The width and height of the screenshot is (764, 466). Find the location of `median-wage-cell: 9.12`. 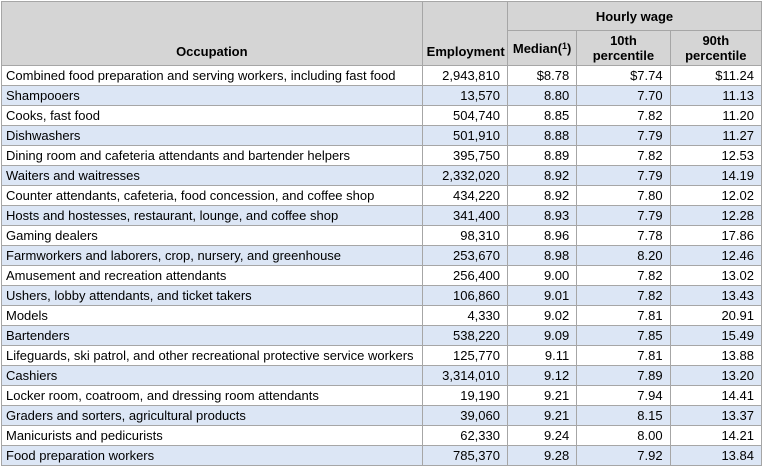

median-wage-cell: 9.12 is located at coordinates (542, 375).